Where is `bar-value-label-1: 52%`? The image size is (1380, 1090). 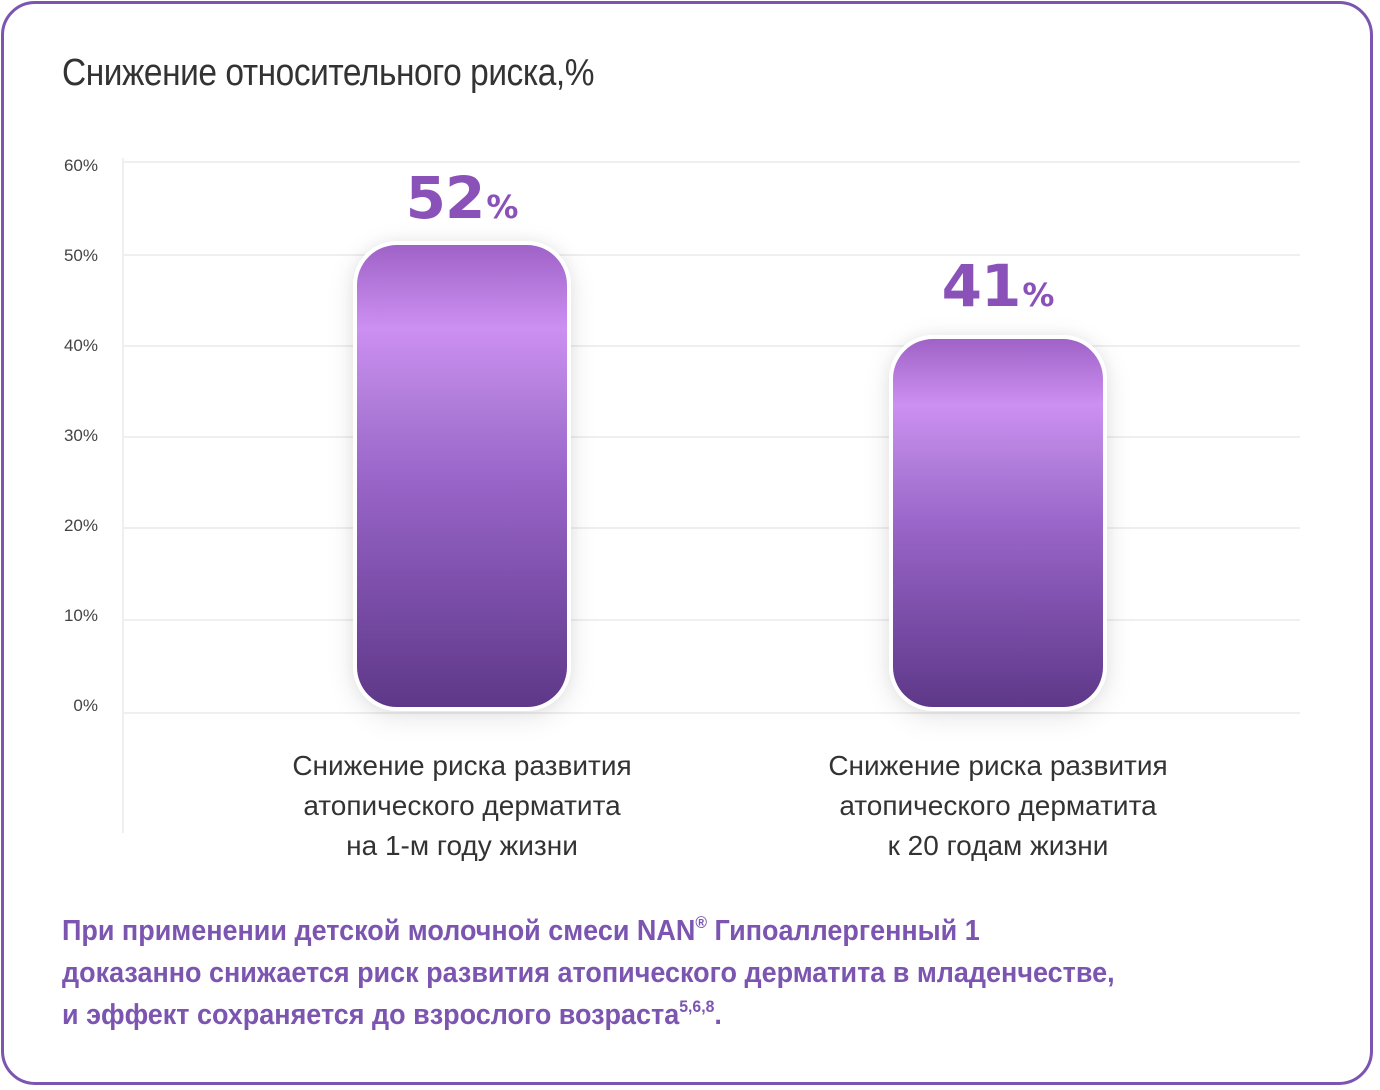 bar-value-label-1: 52% is located at coordinates (462, 198).